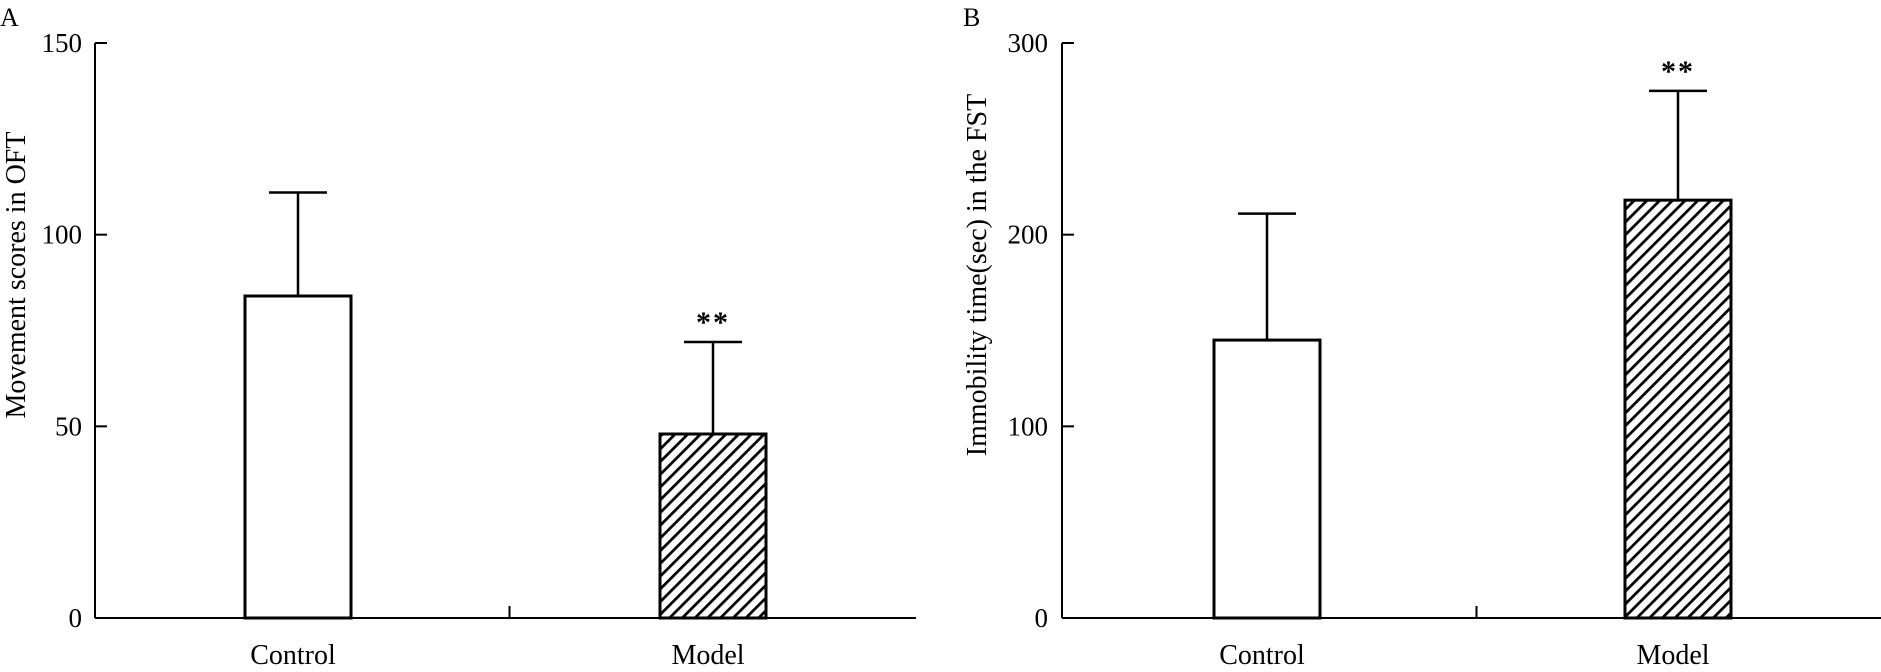 The width and height of the screenshot is (1881, 672). What do you see at coordinates (707, 653) in the screenshot?
I see `panel-a-category-label-1: Model` at bounding box center [707, 653].